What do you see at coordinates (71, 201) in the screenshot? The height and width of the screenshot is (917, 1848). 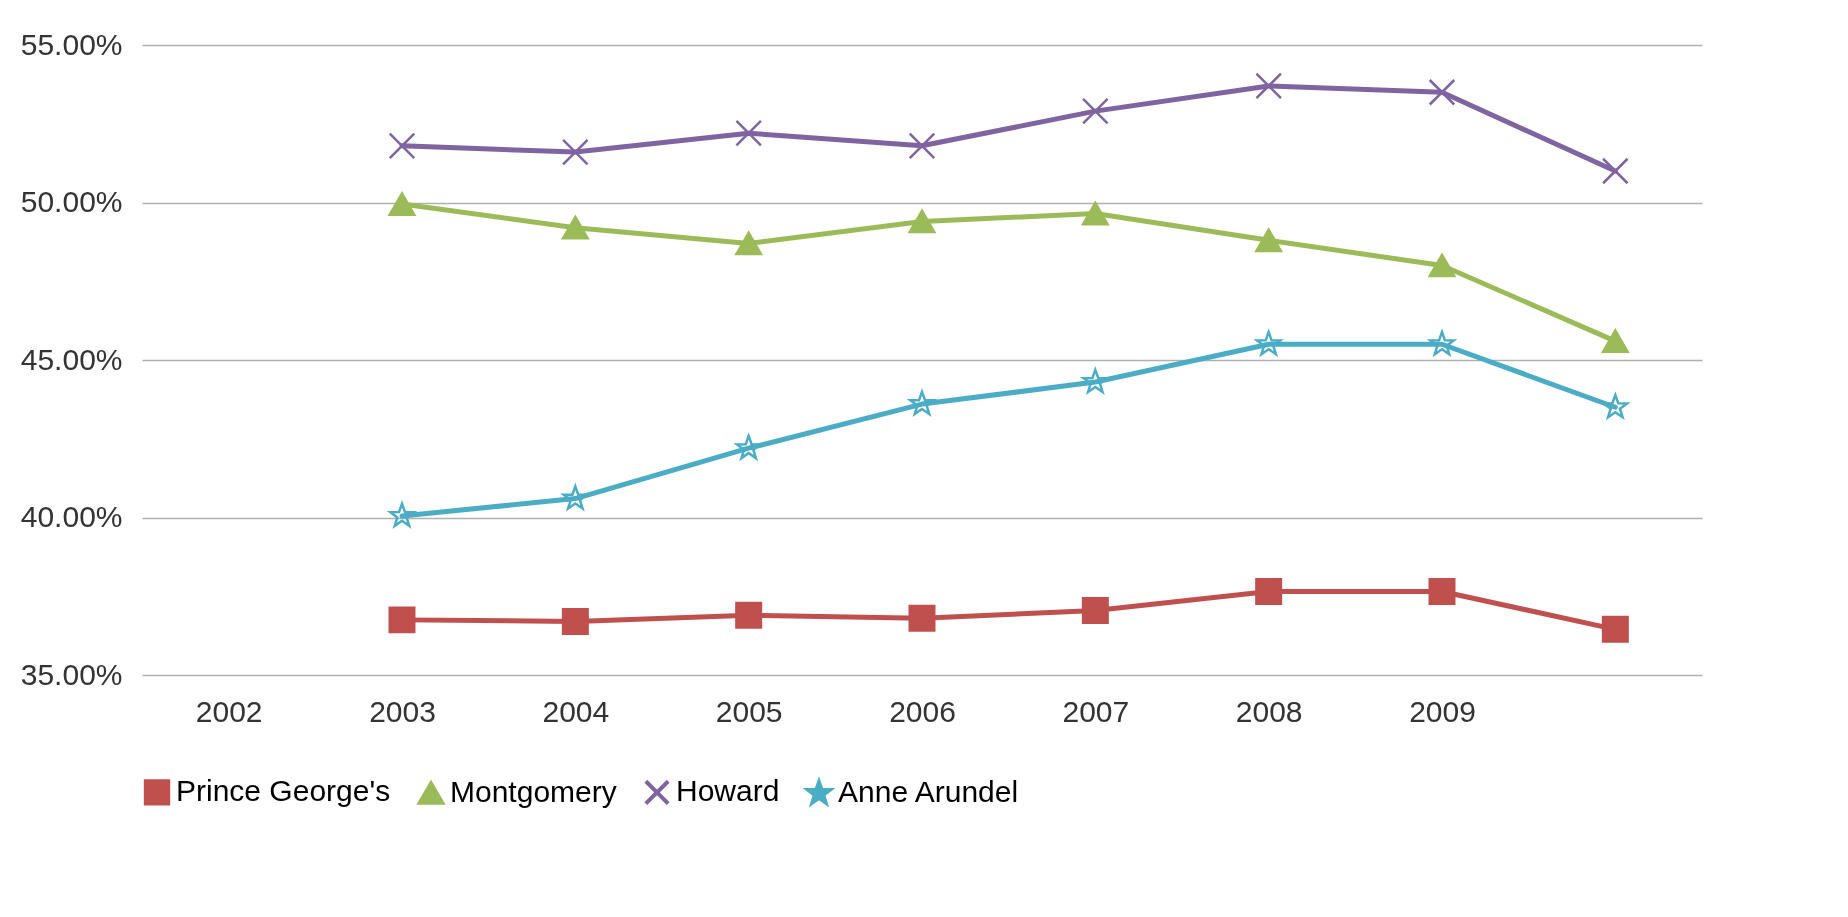 I see `y-tick-label: 50.00%` at bounding box center [71, 201].